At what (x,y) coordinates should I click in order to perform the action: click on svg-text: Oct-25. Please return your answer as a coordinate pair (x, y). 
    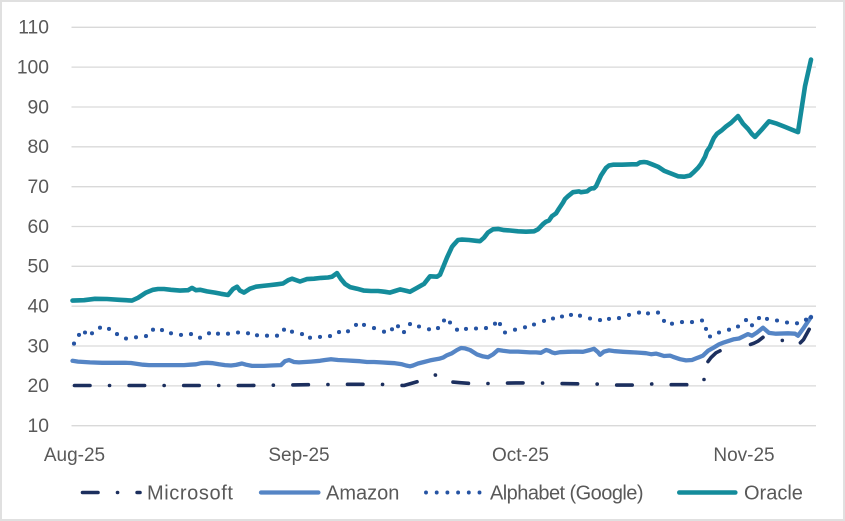
    Looking at the image, I should click on (520, 455).